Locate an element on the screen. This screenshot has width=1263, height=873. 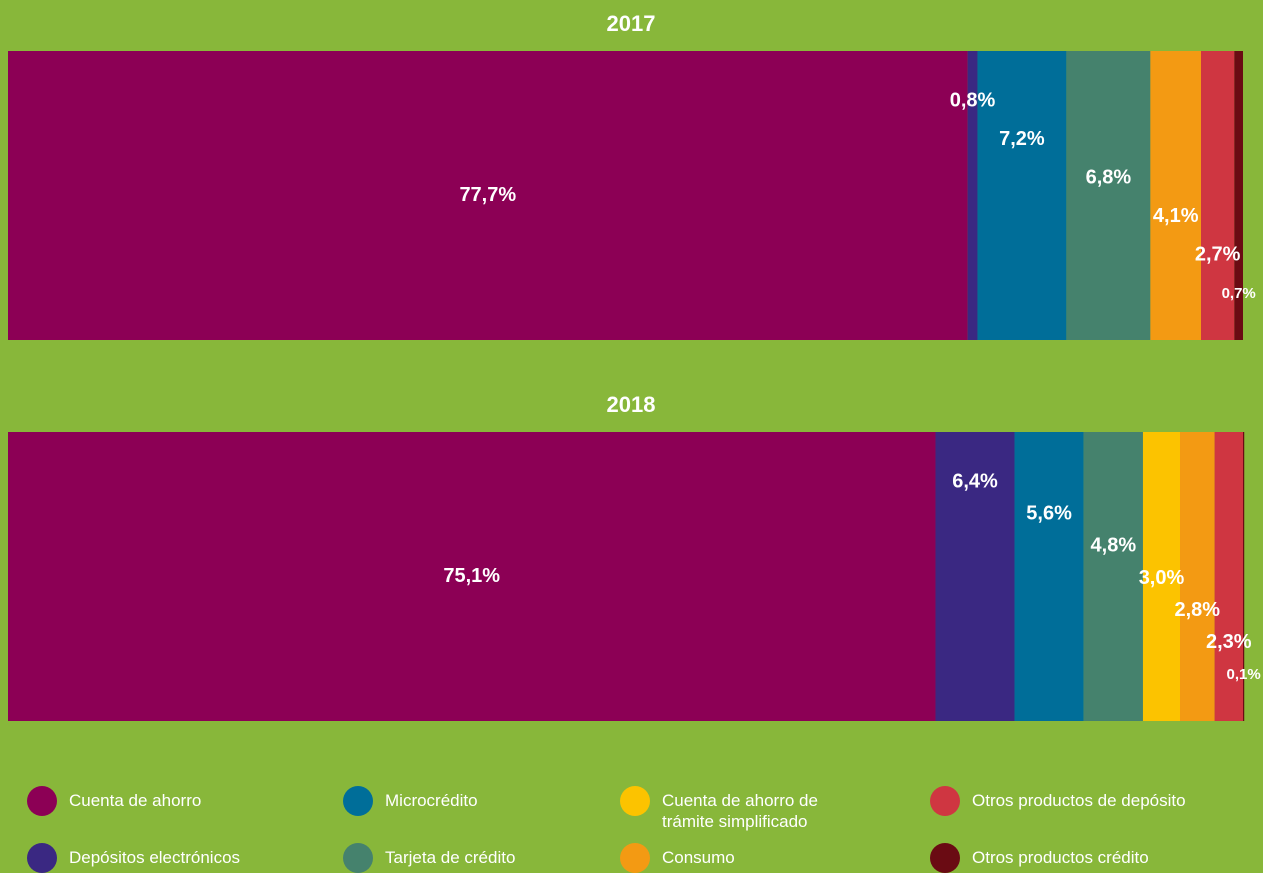
value-label: 77,7% is located at coordinates (487, 195).